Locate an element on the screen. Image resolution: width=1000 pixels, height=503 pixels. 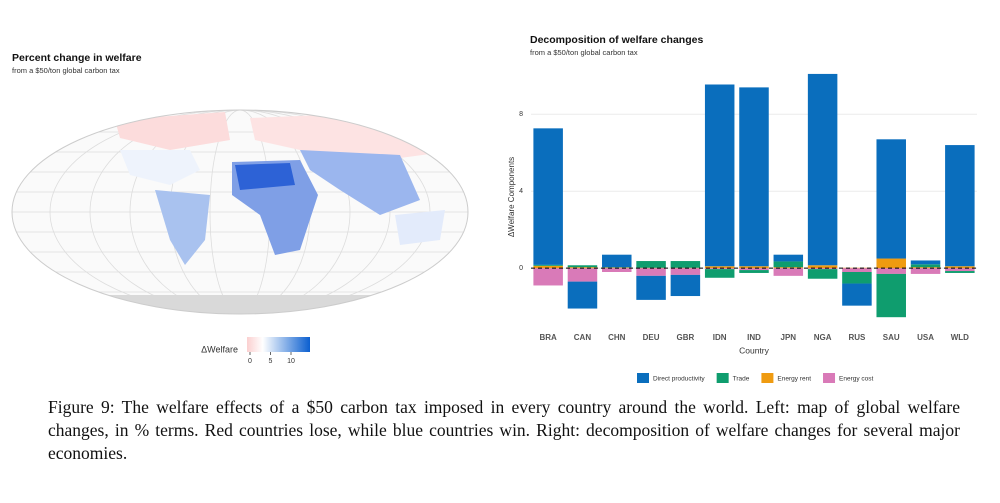
color-bar-ticks: 0 5 10 is located at coordinates (271, 358).